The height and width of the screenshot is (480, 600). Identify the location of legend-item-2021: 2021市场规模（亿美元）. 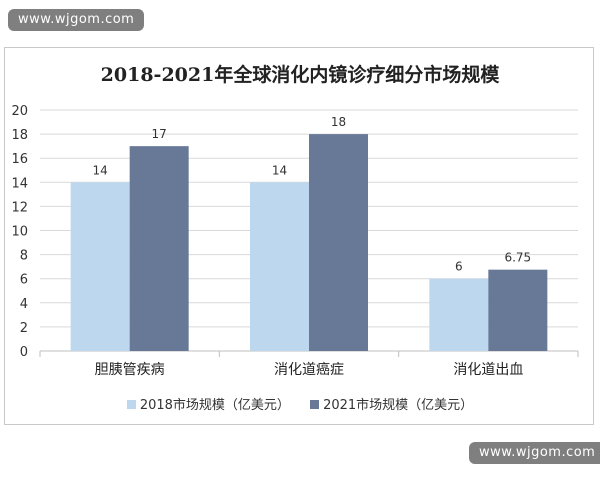
(391, 403).